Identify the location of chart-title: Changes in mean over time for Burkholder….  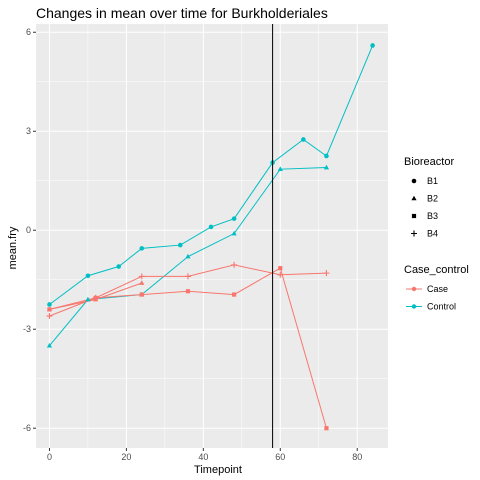
(182, 13).